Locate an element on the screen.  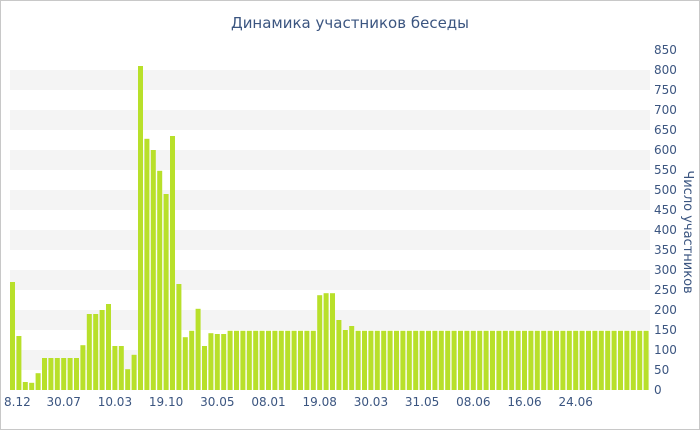
x-tick-label: 19.08 is located at coordinates (320, 402).